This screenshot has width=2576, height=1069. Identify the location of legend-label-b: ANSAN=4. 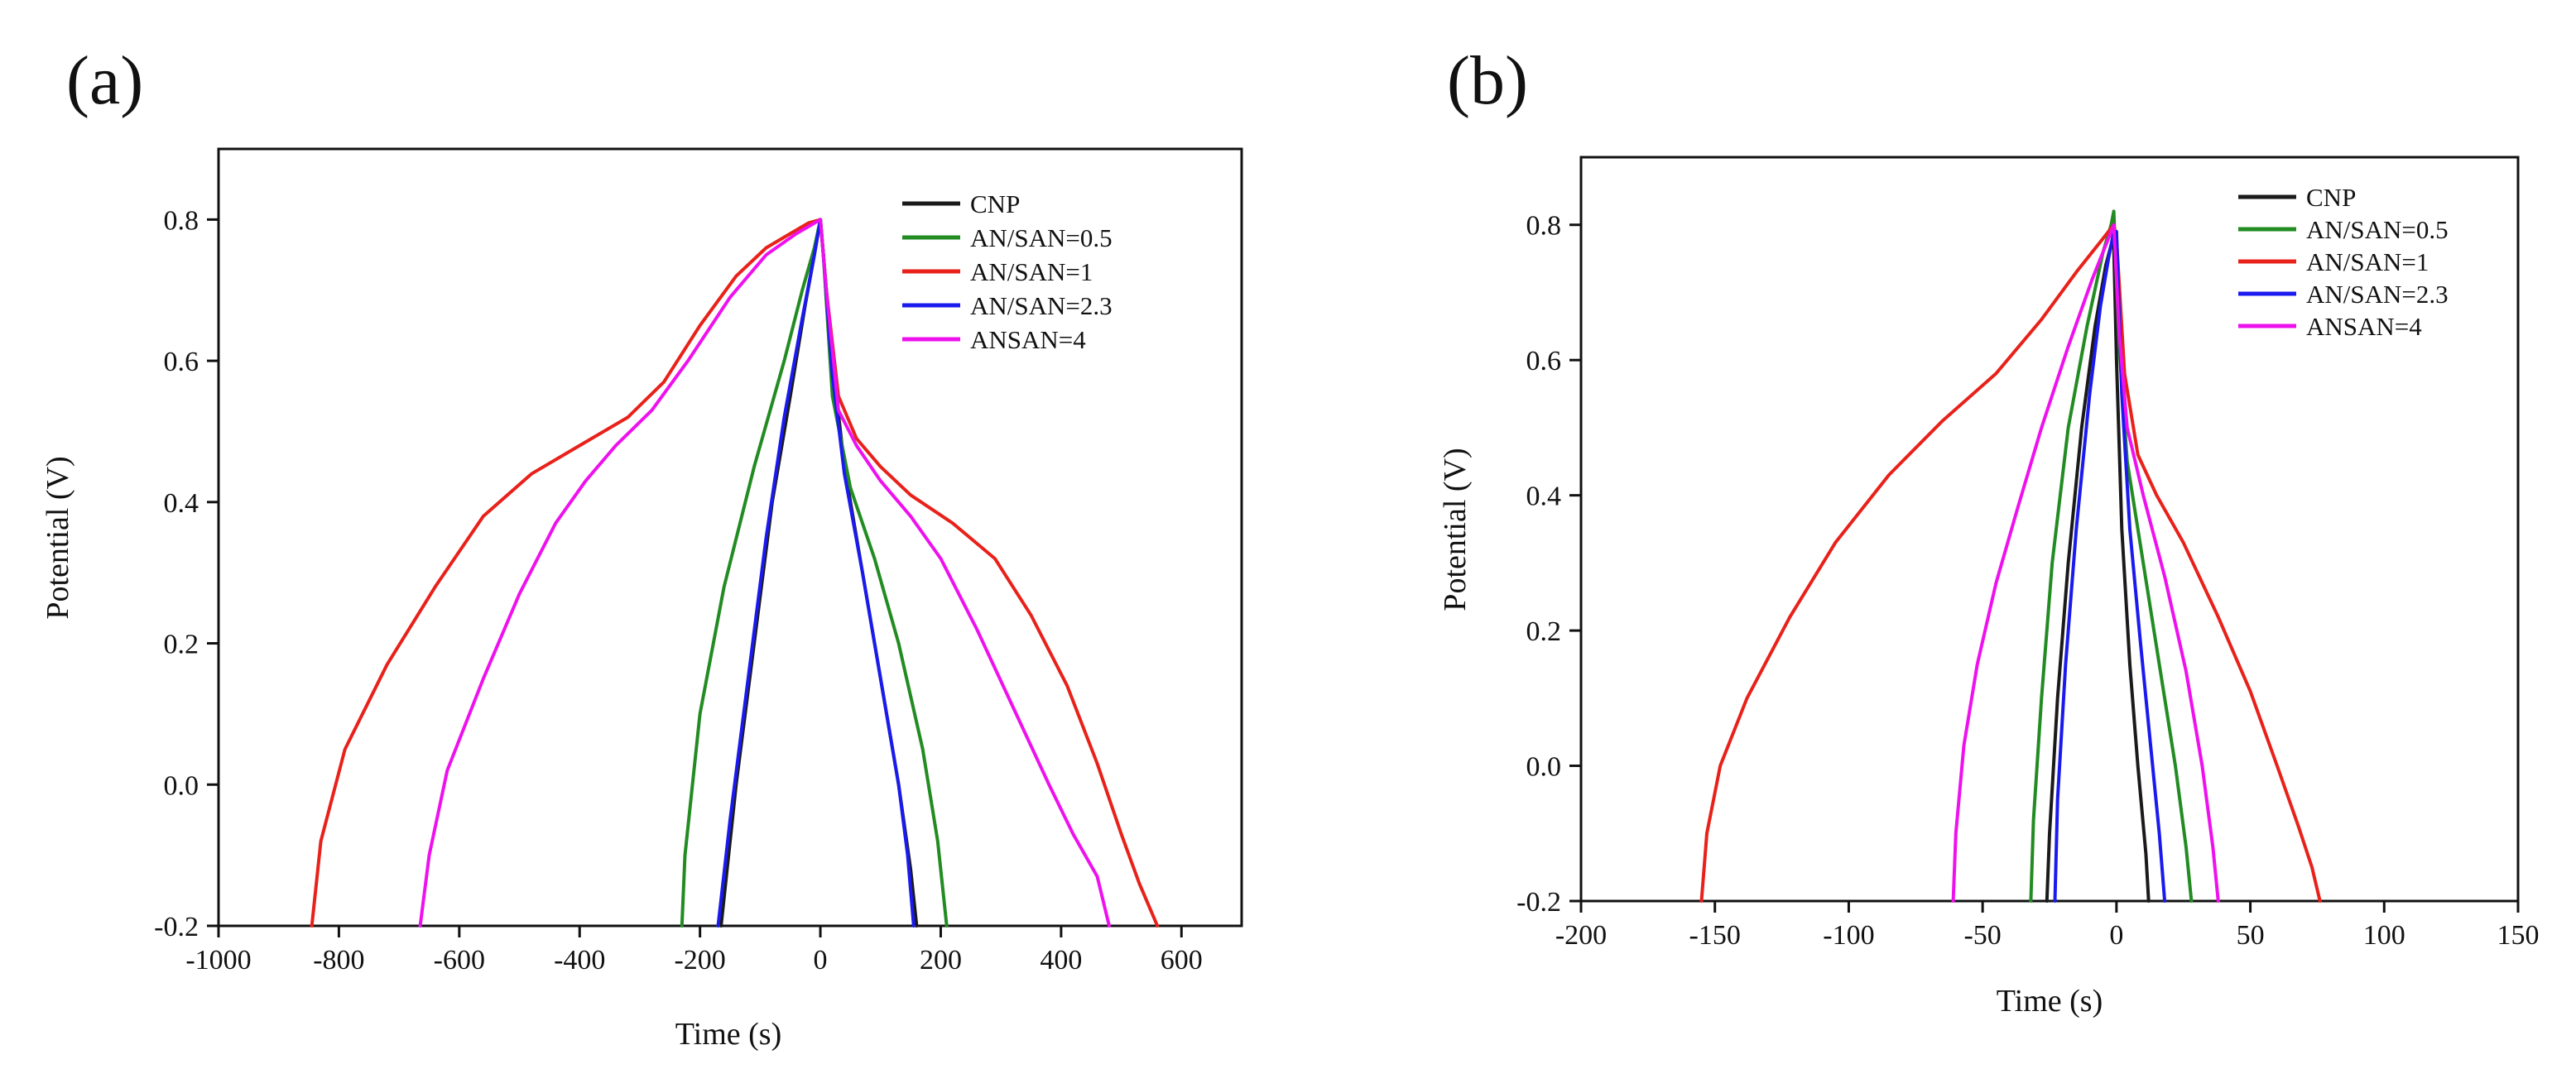
(2364, 326).